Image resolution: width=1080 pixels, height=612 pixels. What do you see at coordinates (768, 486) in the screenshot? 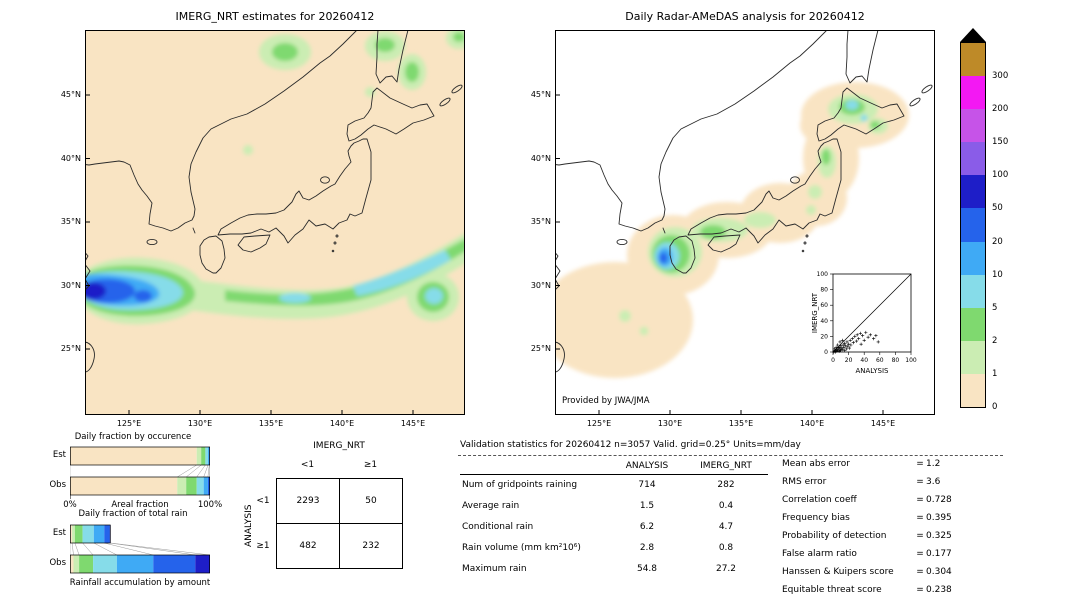
I see `stats-row: Num of gridpoints raining 714 282` at bounding box center [768, 486].